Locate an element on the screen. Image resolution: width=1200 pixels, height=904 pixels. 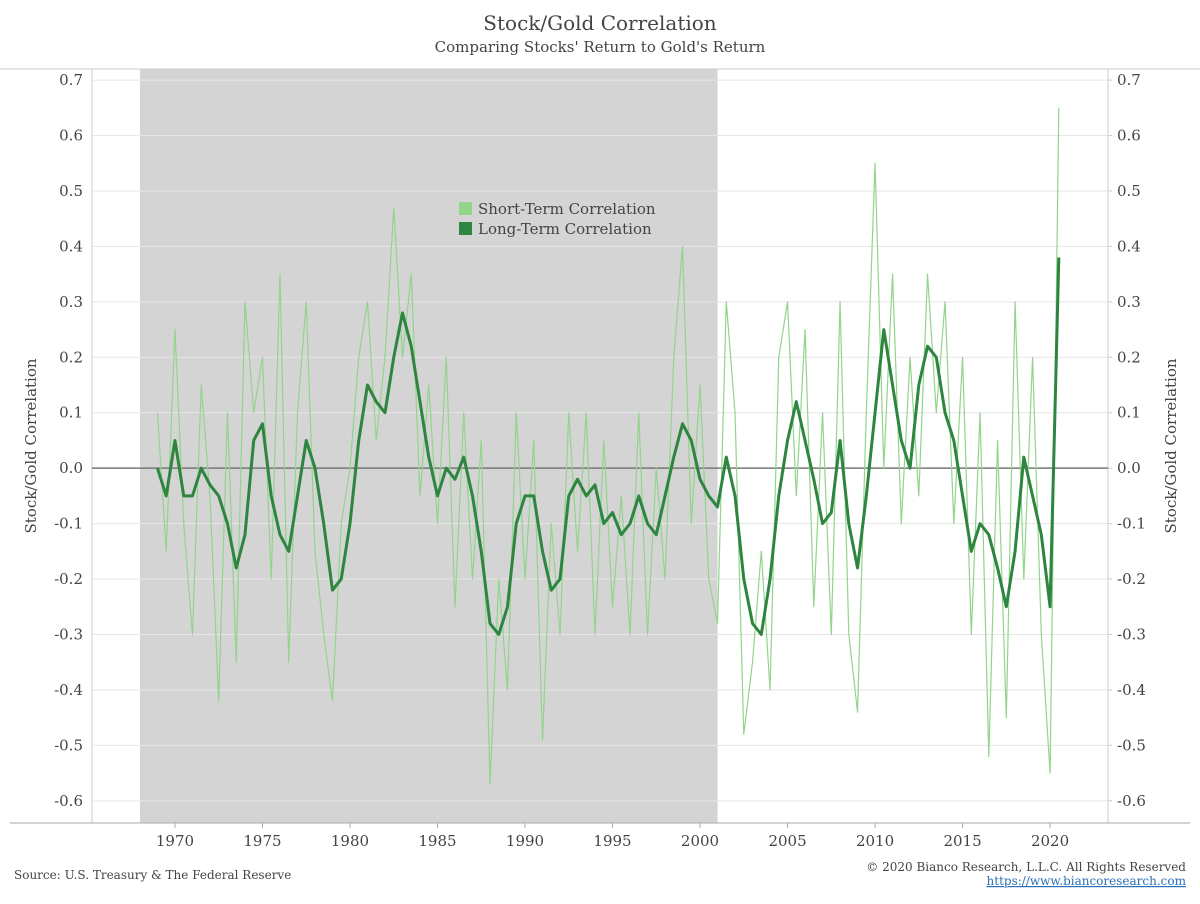
y-tick-label: 0.7 is located at coordinates (71, 80).